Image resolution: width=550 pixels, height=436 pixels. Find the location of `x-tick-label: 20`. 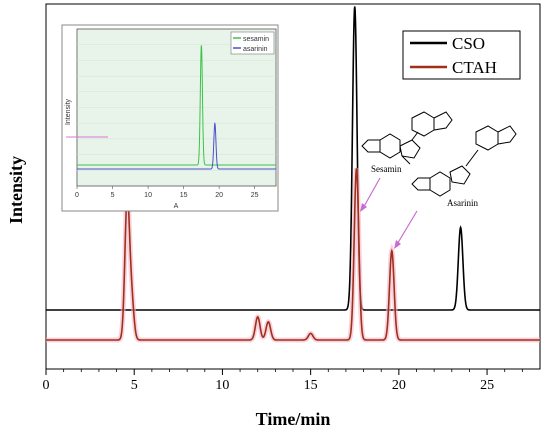

x-tick-label: 20 is located at coordinates (399, 385).